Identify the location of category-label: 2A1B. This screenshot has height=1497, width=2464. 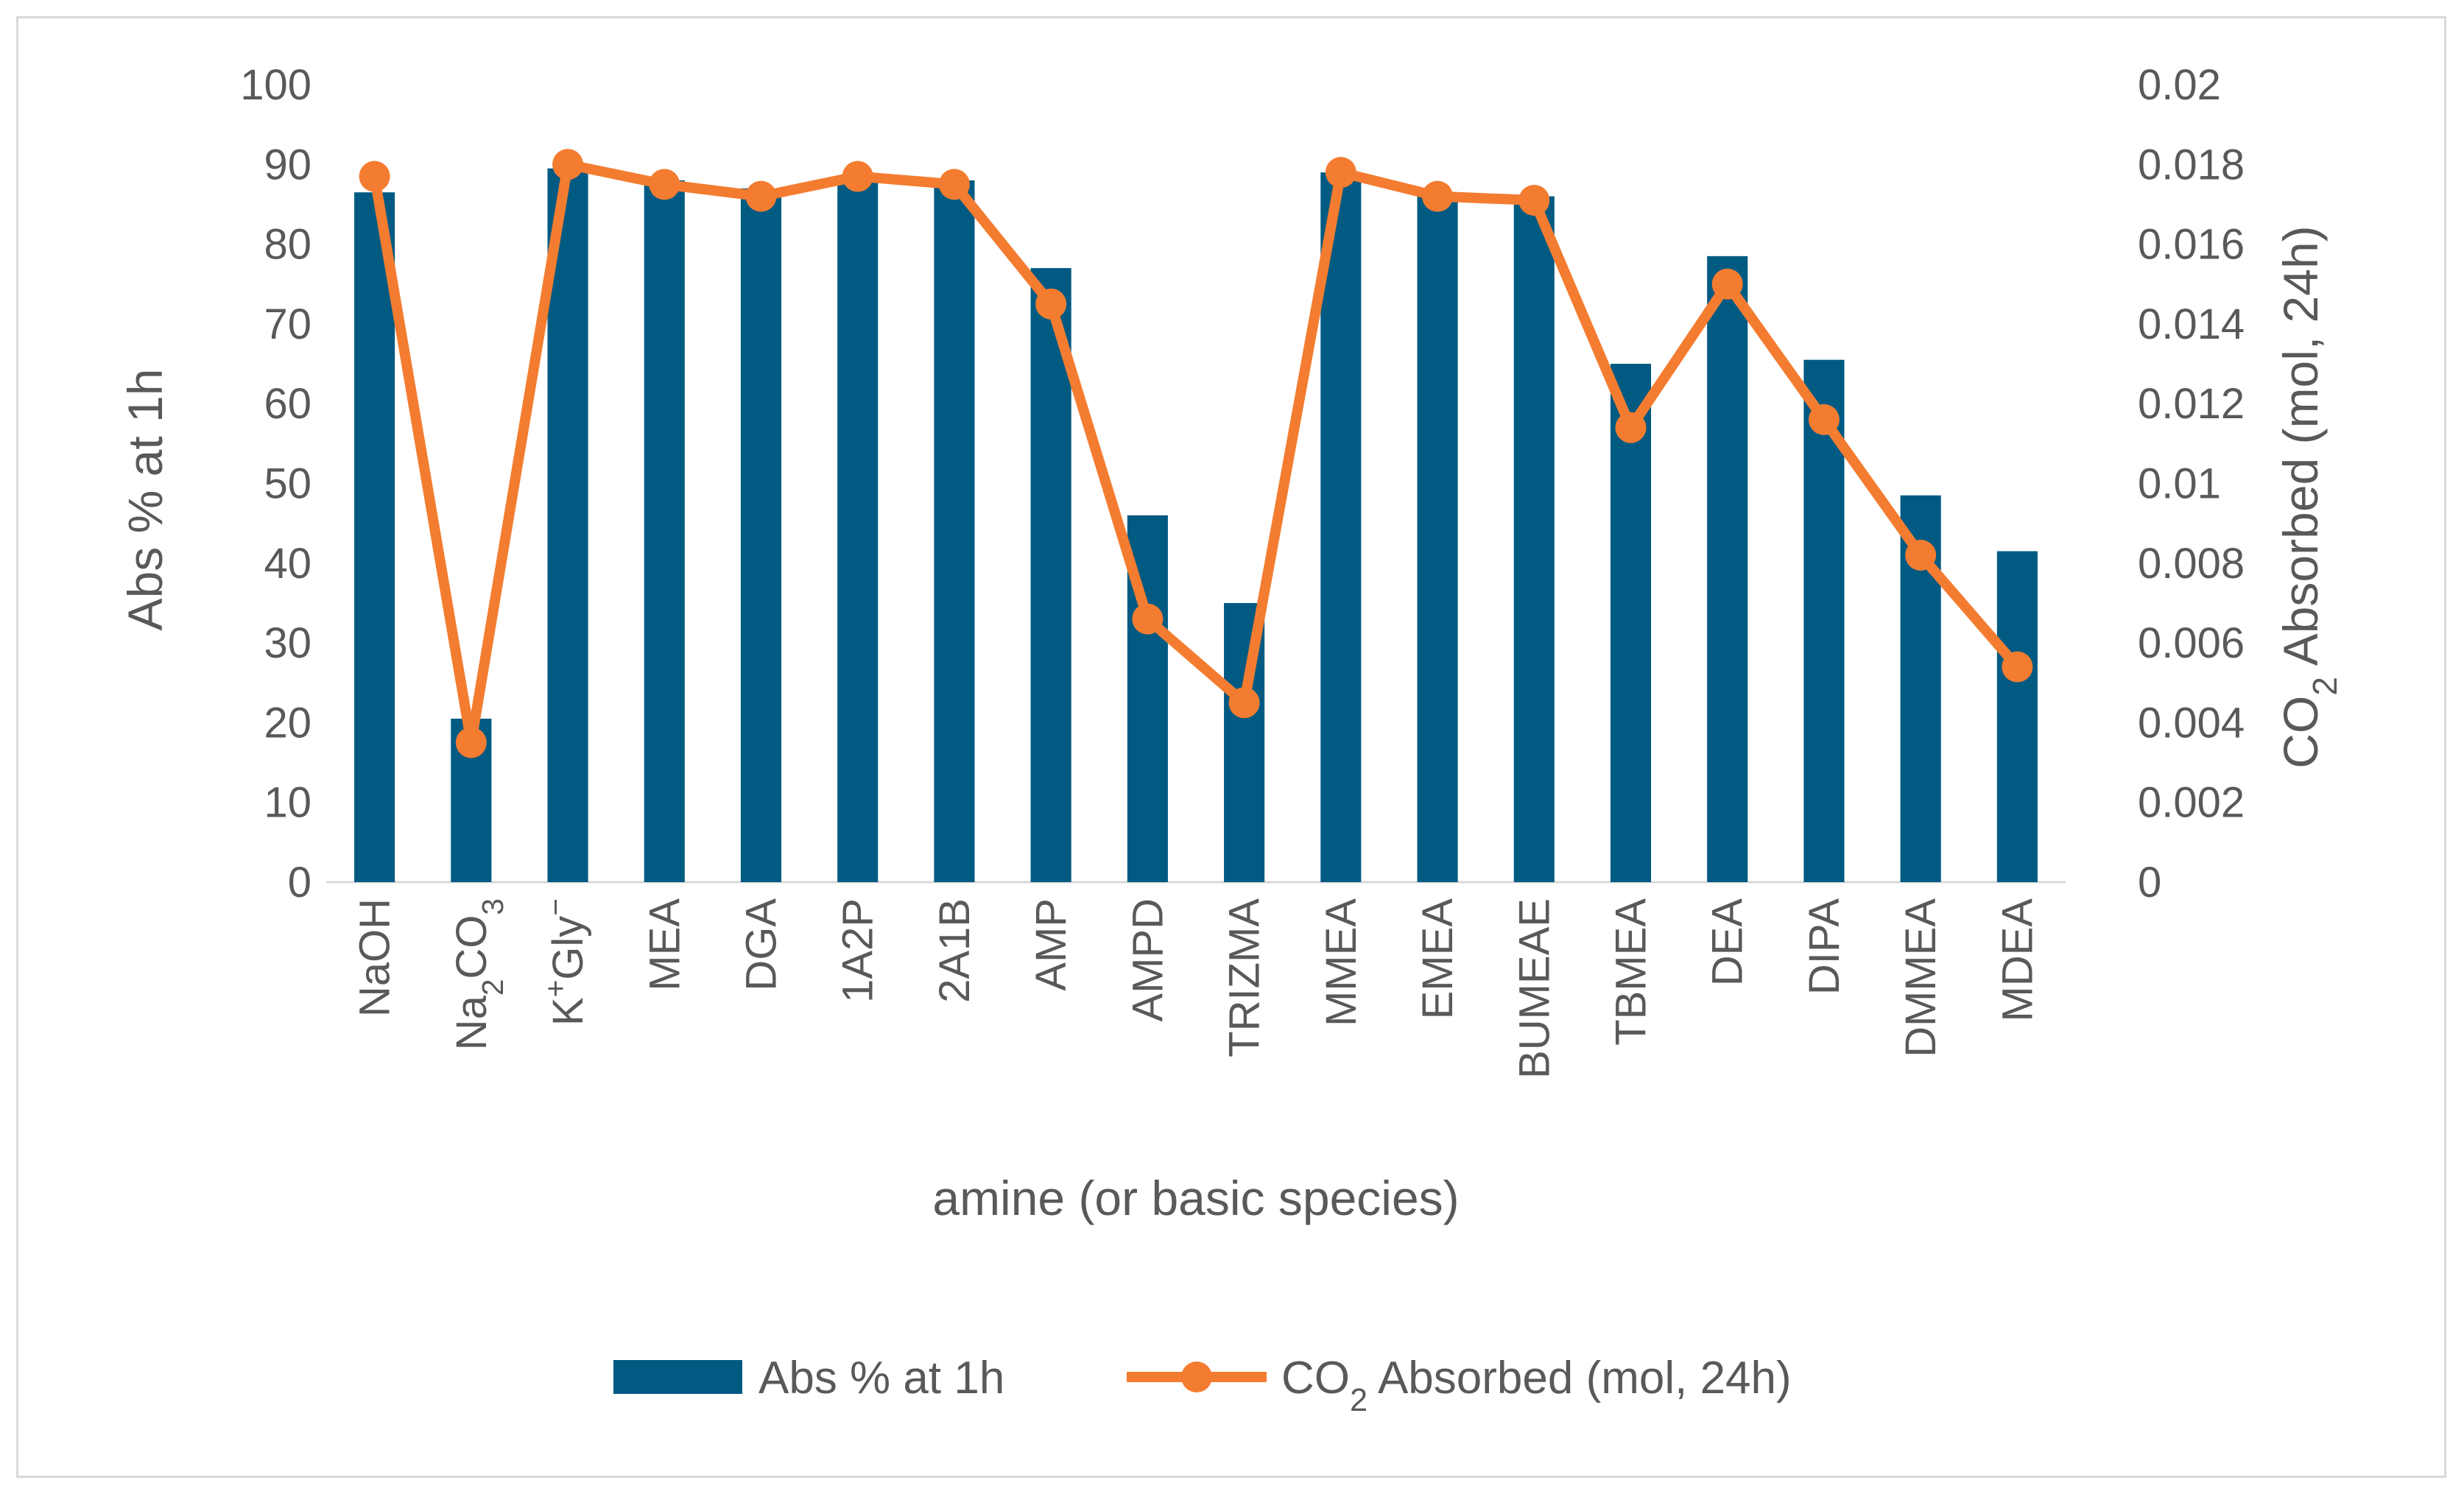
(955, 951).